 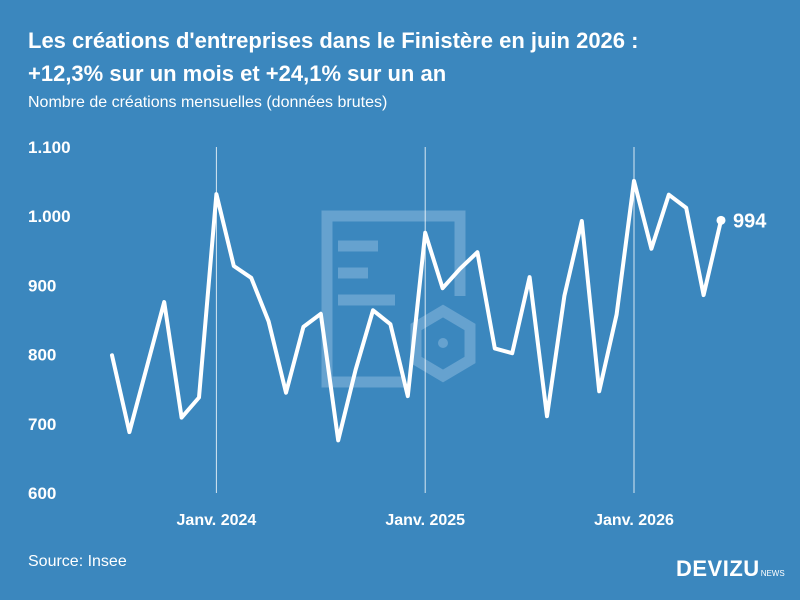 What do you see at coordinates (217, 520) in the screenshot?
I see `x-tick-label: Janv. 2024` at bounding box center [217, 520].